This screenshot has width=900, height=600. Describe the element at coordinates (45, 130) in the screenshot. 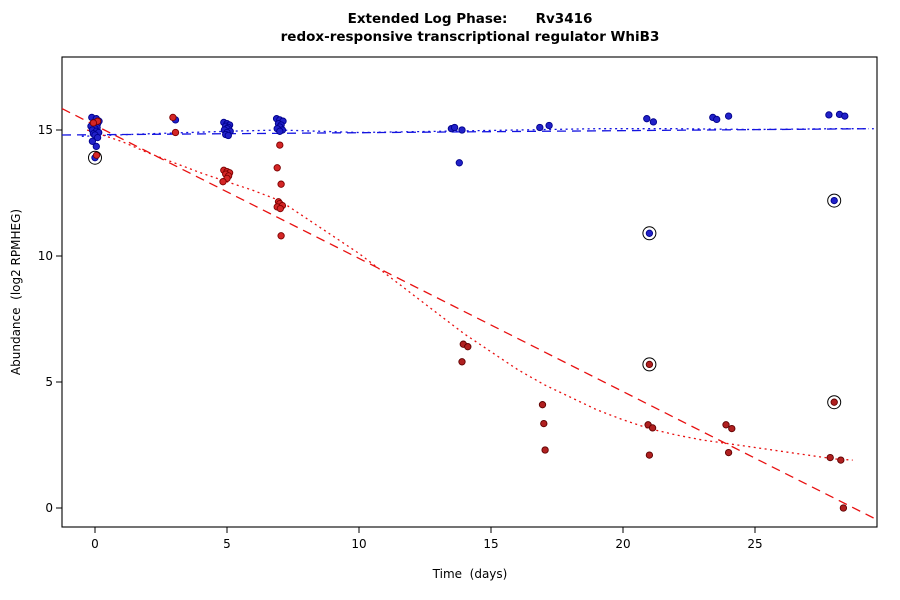

I see `y-tick-label: 15` at that location.